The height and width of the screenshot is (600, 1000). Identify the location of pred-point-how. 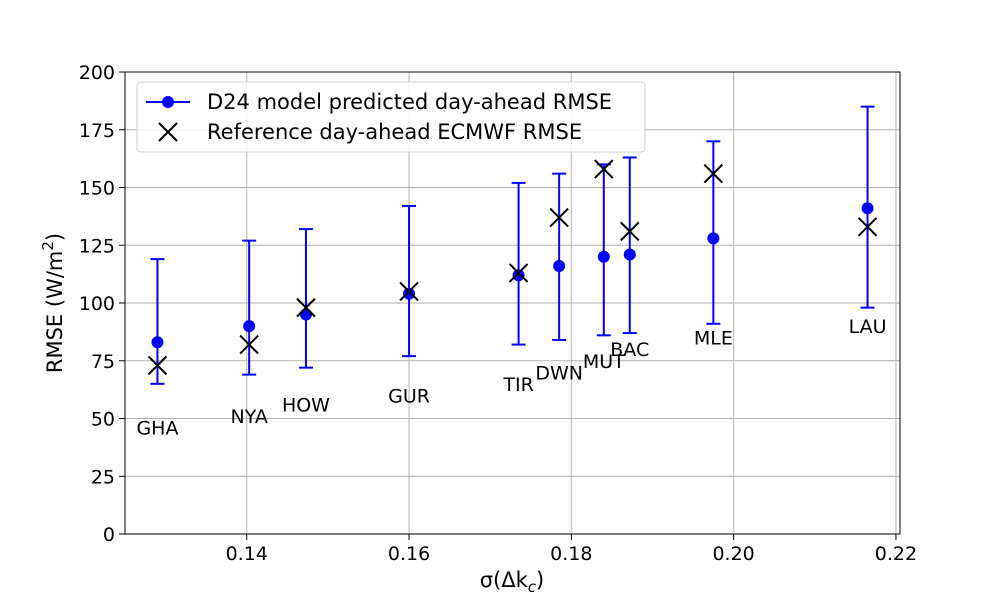
(305, 314).